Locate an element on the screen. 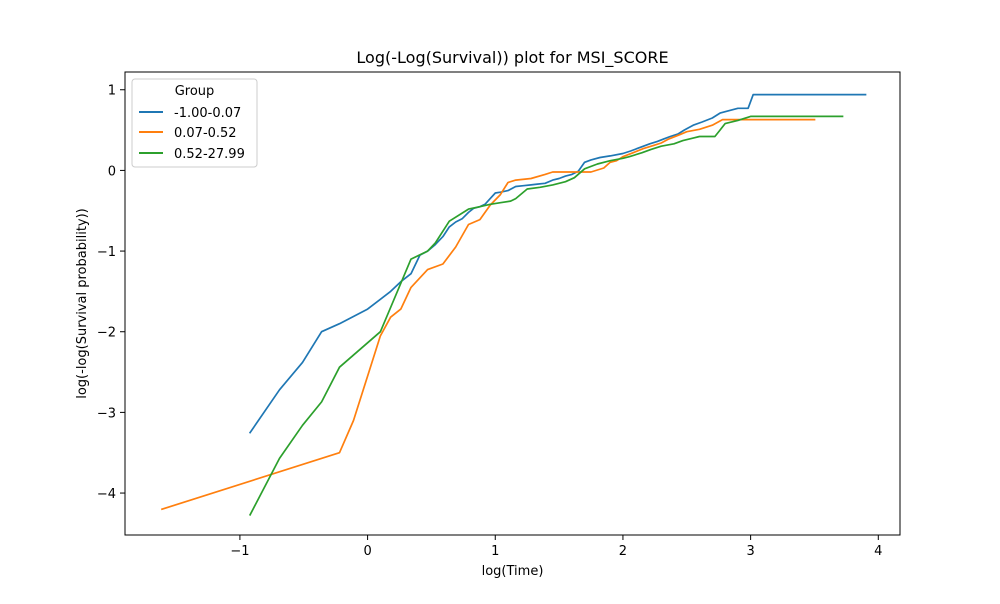 Image resolution: width=1000 pixels, height=604 pixels. y-axis: −4 −3 −2 −1 0 1 is located at coordinates (111, 293).